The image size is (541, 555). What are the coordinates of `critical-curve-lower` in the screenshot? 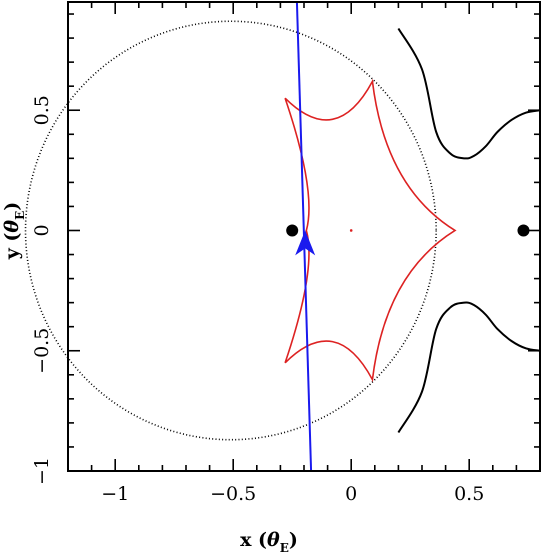 It's located at (469, 367).